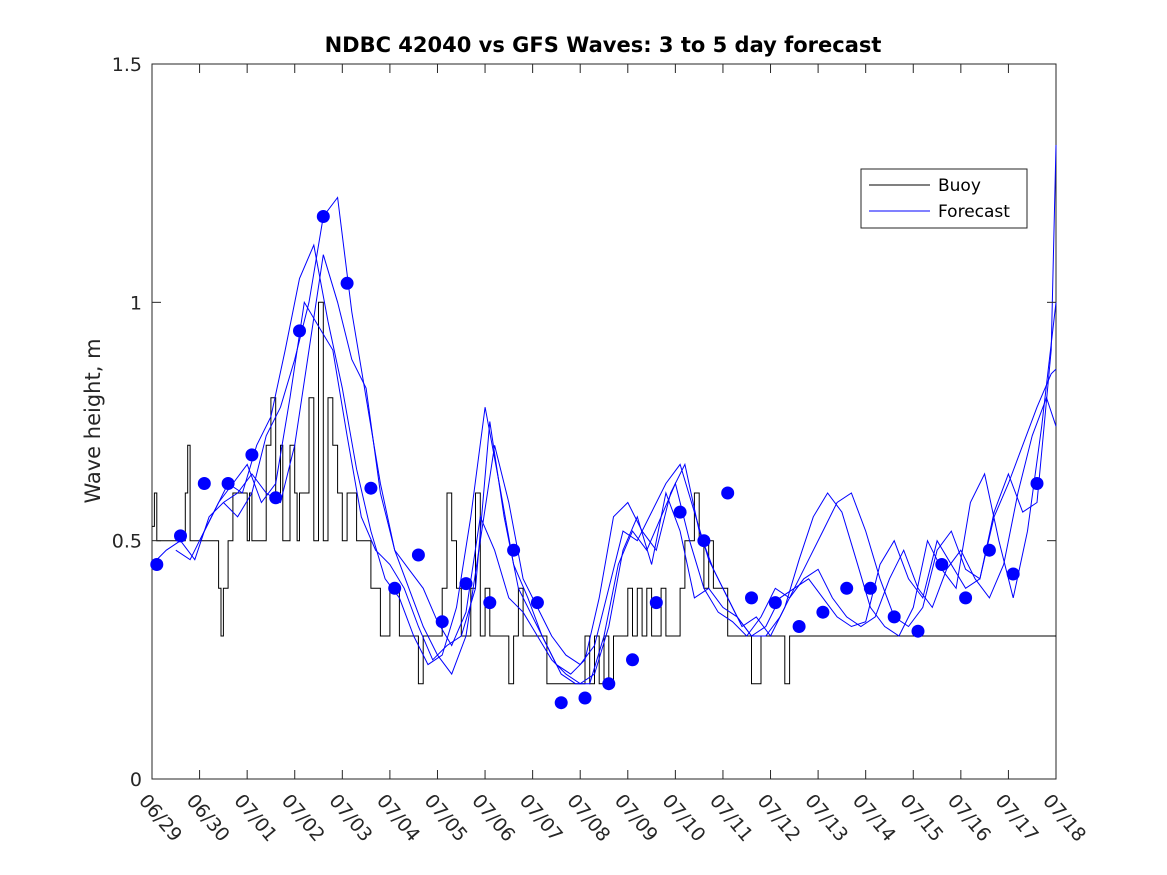 Image resolution: width=1167 pixels, height=875 pixels. What do you see at coordinates (398, 818) in the screenshot?
I see `x-tick-label: 07/04` at bounding box center [398, 818].